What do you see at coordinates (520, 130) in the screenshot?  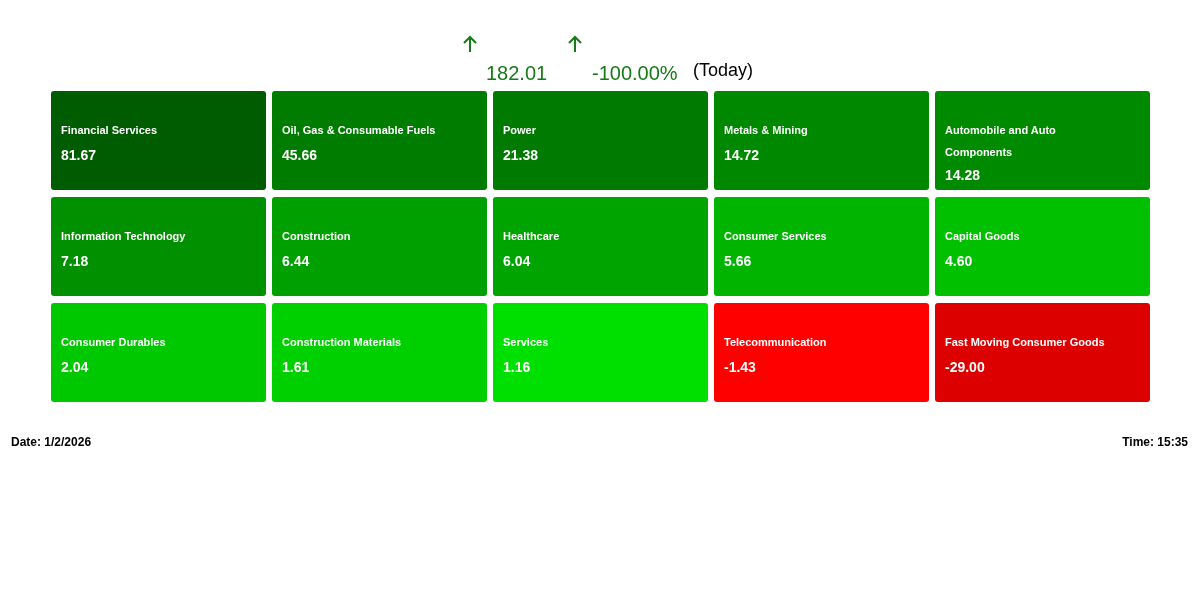 I see `category-label: Power` at bounding box center [520, 130].